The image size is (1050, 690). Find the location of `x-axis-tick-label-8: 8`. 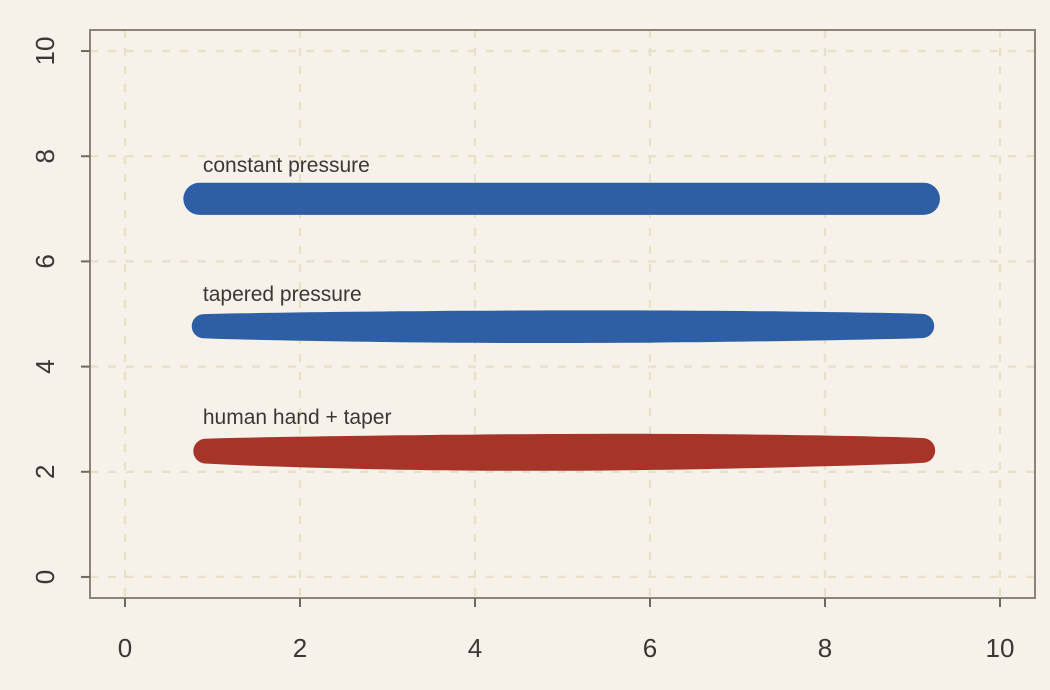

x-axis-tick-label-8: 8 is located at coordinates (825, 648).